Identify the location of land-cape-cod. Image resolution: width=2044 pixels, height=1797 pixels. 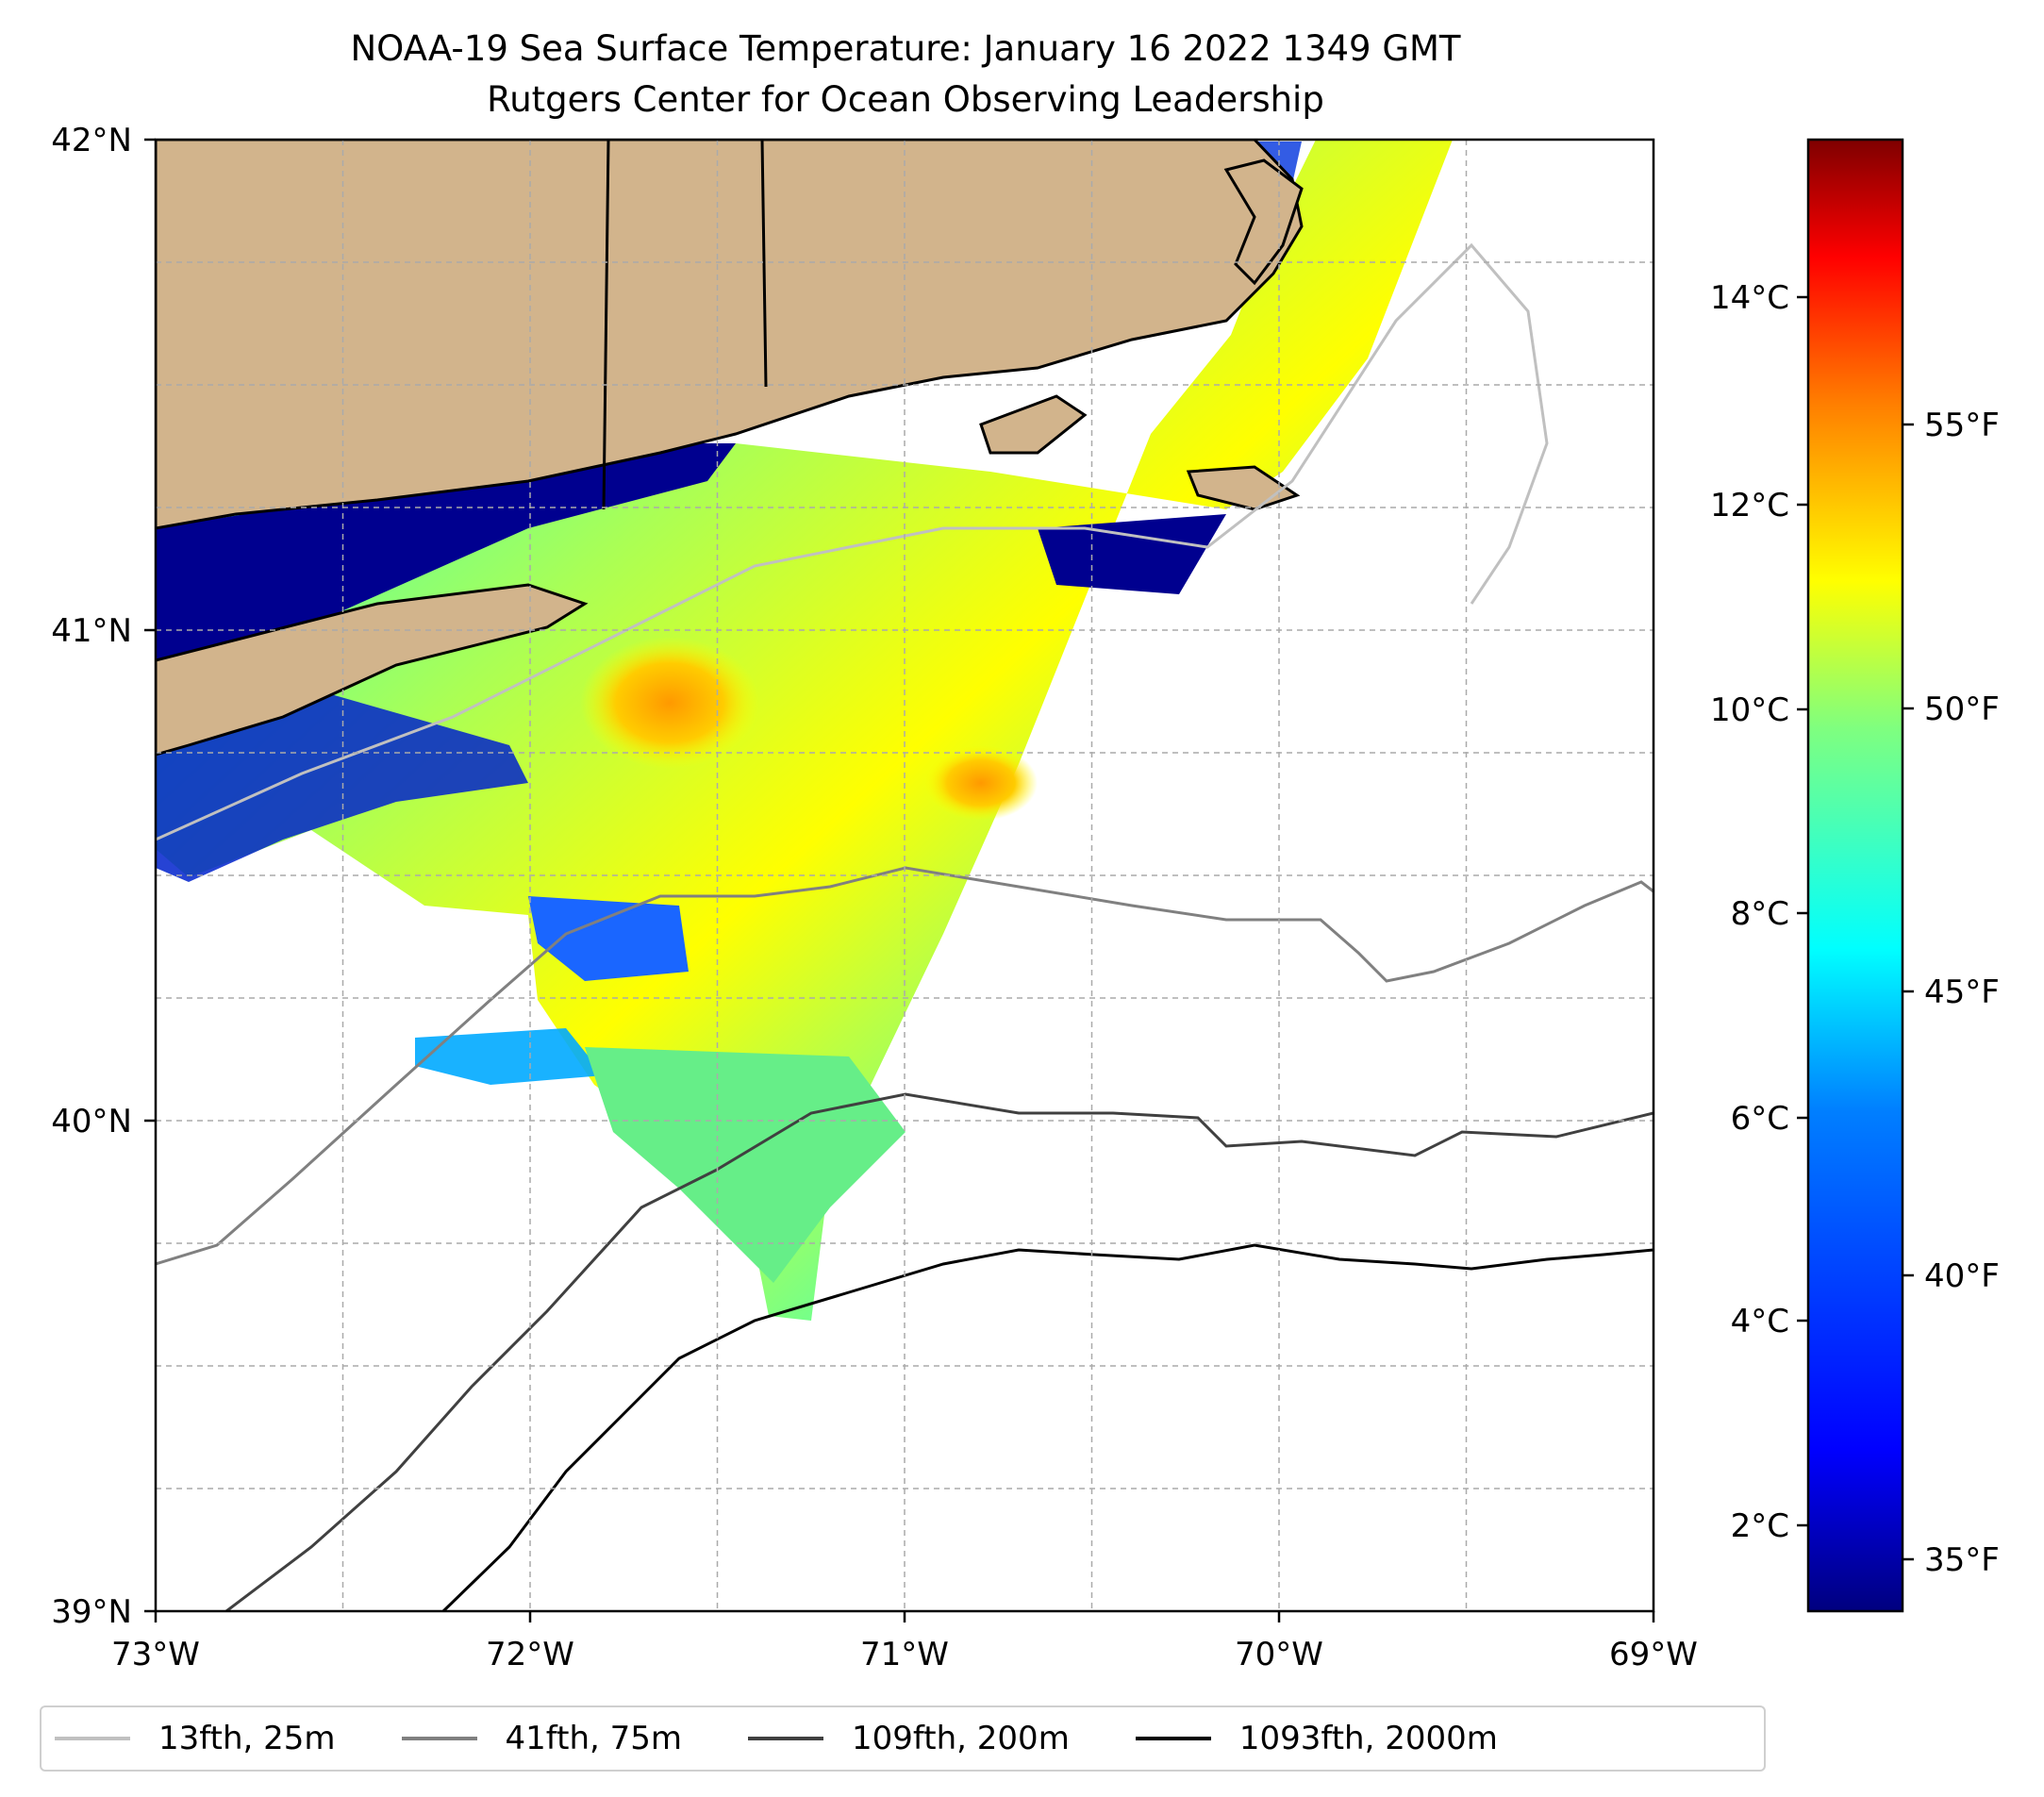
(1263, 222).